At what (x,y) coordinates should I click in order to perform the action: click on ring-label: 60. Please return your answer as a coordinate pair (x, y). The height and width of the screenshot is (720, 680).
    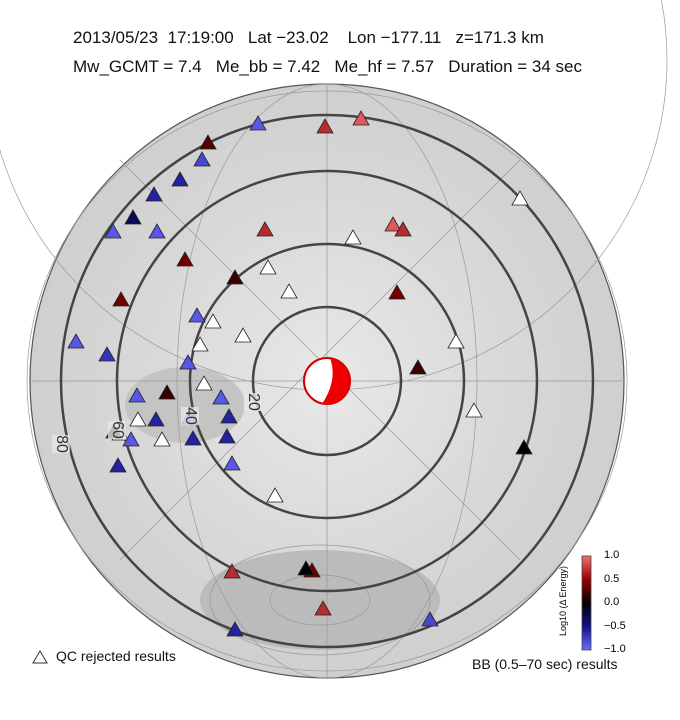
    Looking at the image, I should click on (116, 430).